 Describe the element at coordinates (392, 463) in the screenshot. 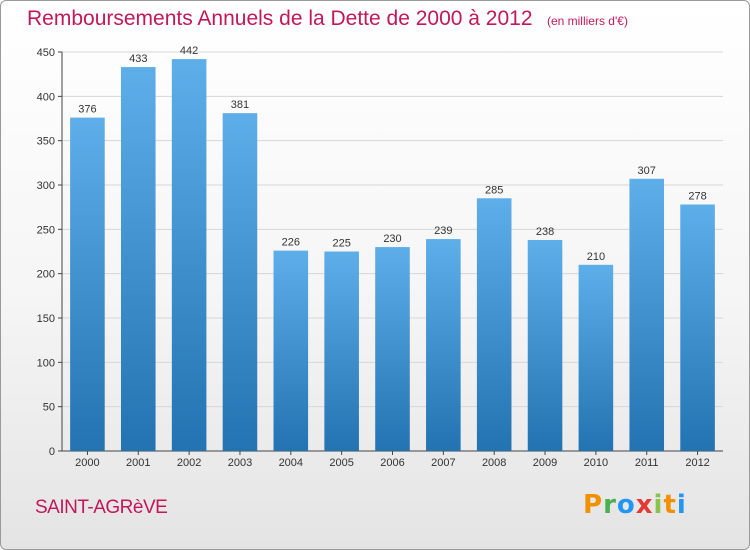

I see `x-tick-label: 2006` at that location.